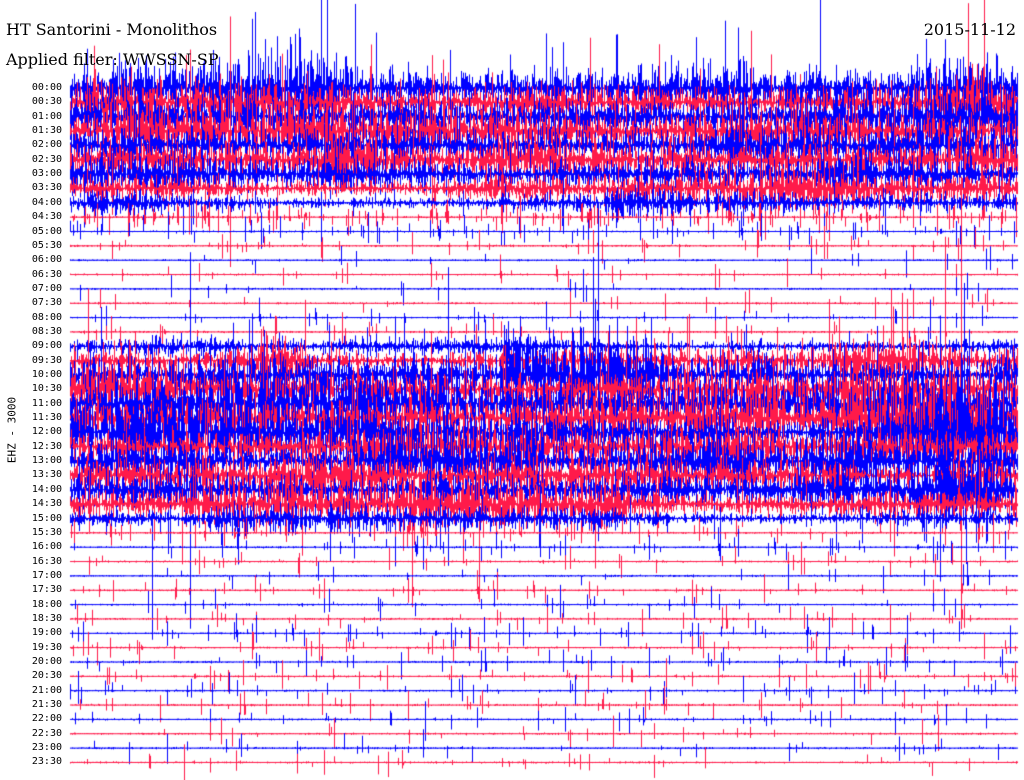 The height and width of the screenshot is (780, 1024). I want to click on time-label: 20:30, so click(46, 676).